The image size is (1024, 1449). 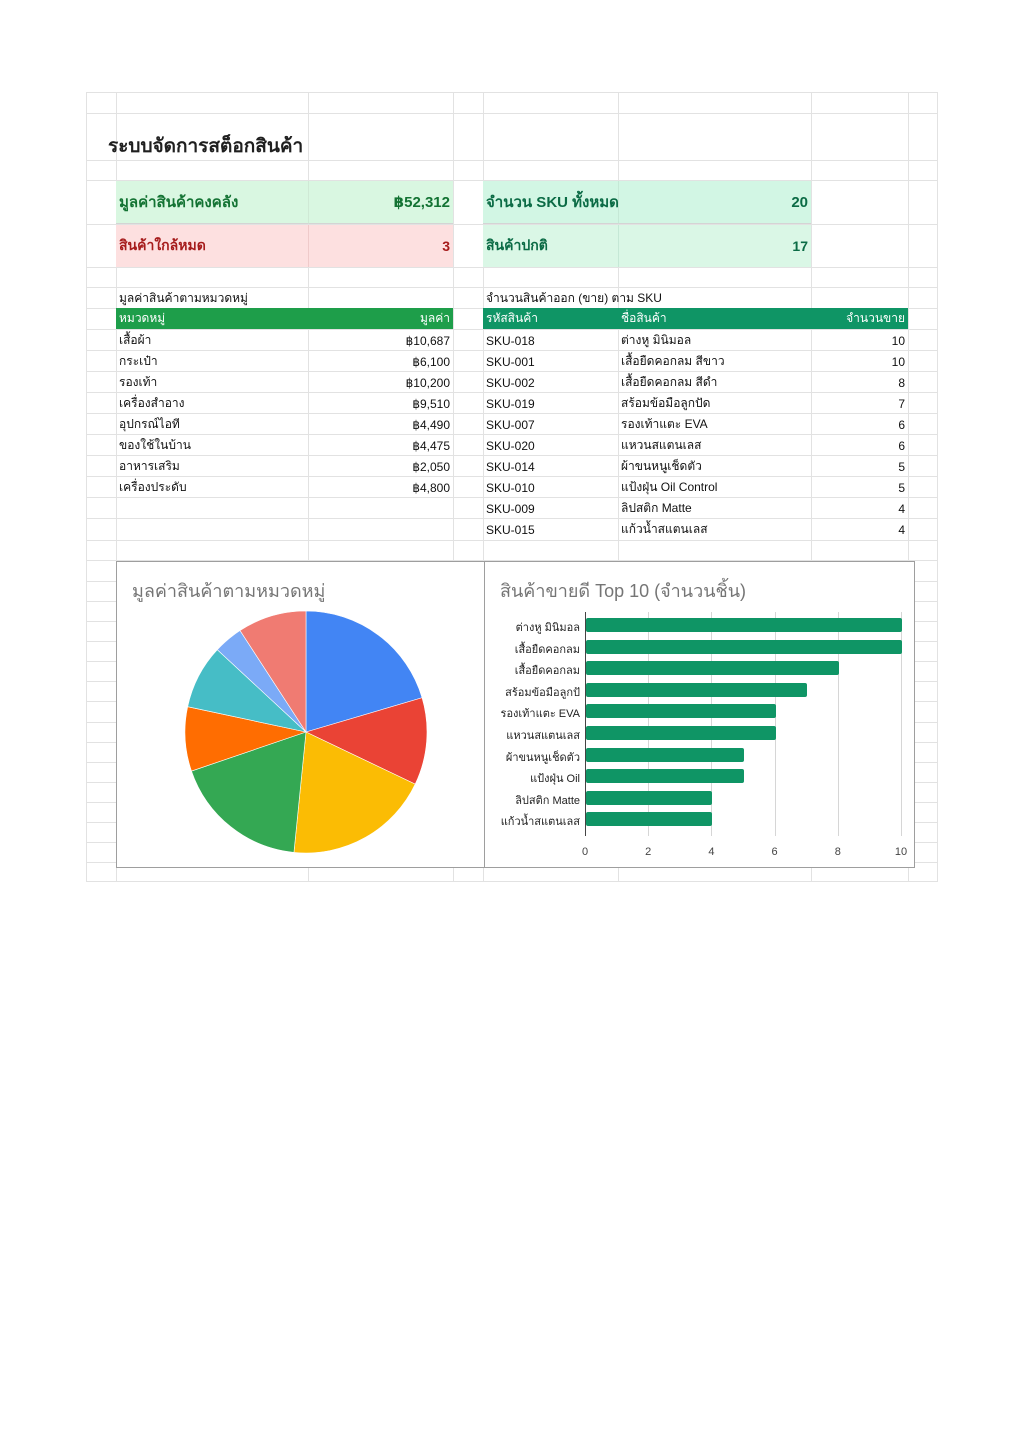 What do you see at coordinates (837, 852) in the screenshot?
I see `x-tick-label: 8` at bounding box center [837, 852].